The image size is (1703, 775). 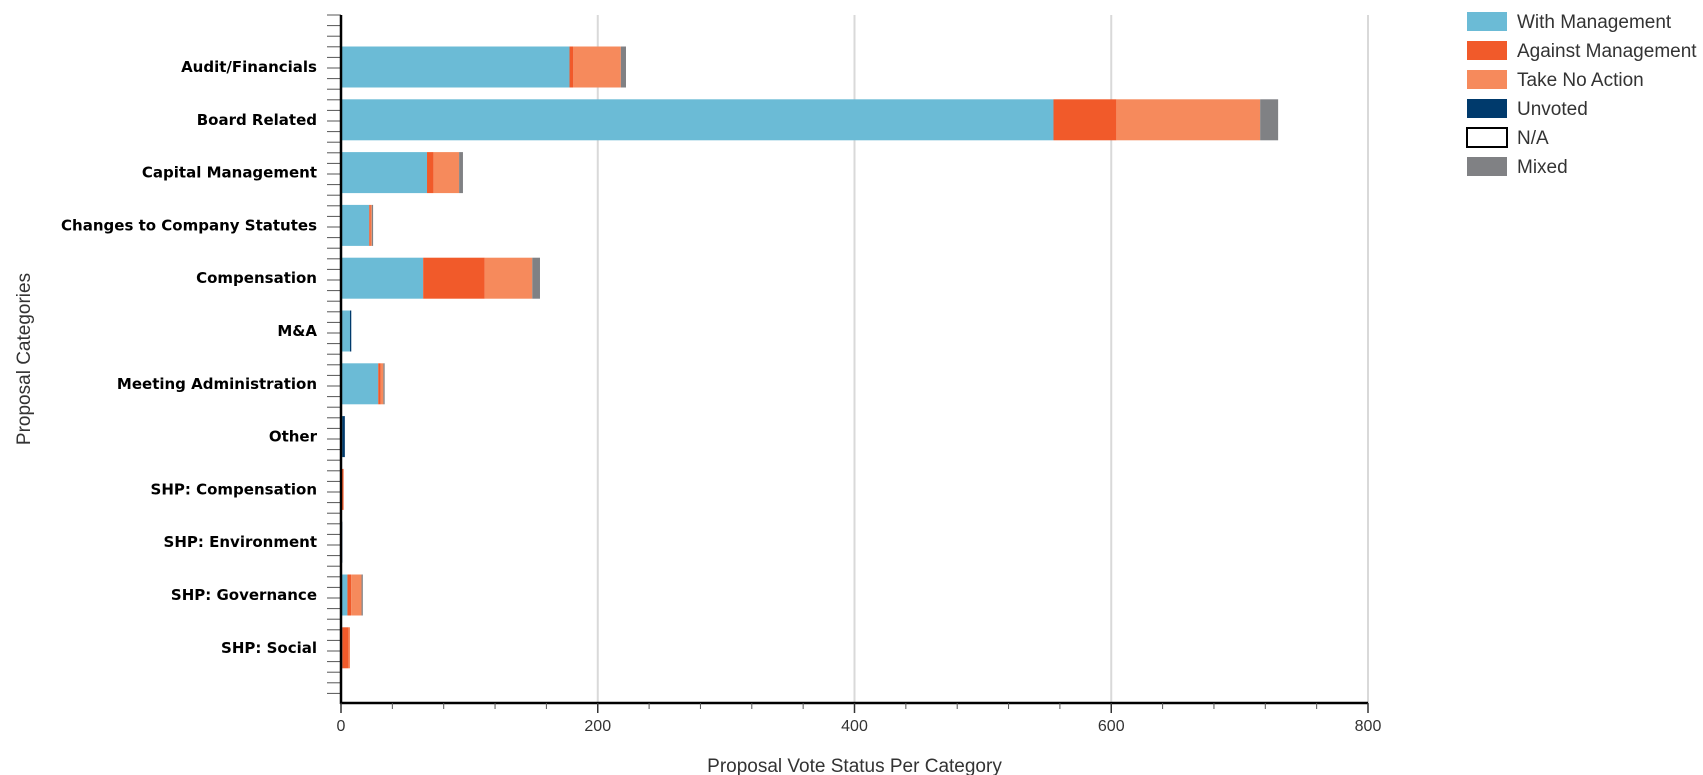 I want to click on x-tick-label: 200, so click(x=597, y=726).